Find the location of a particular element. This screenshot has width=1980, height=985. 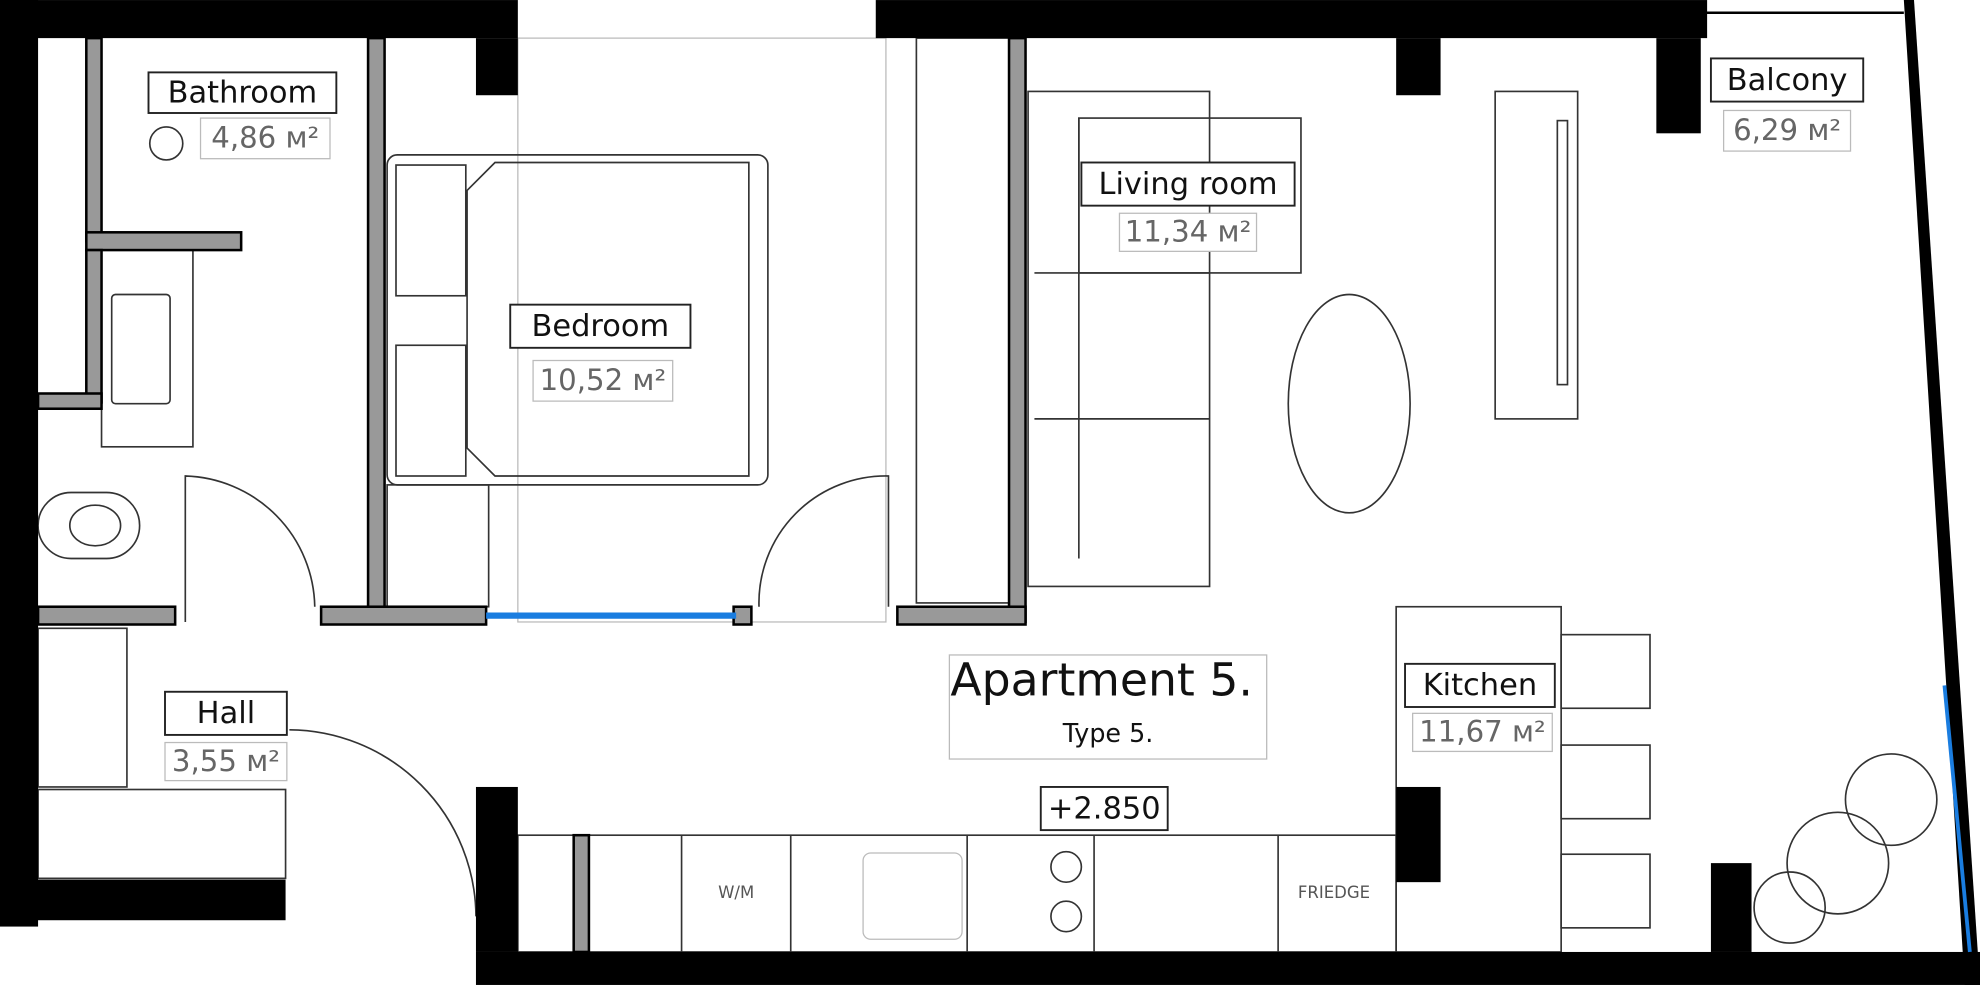

sofa is located at coordinates (1119, 339).